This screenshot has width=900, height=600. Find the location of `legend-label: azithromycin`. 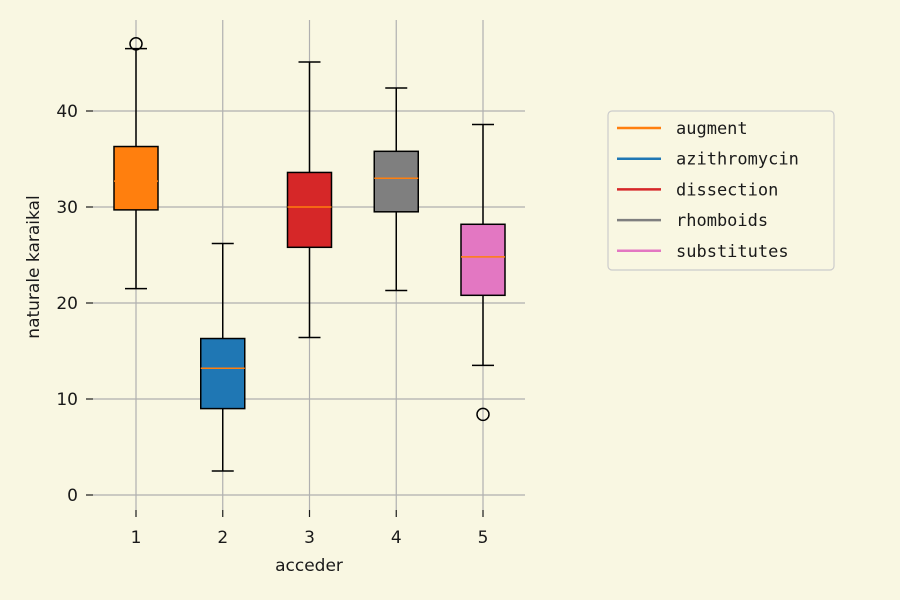

legend-label: azithromycin is located at coordinates (737, 160).